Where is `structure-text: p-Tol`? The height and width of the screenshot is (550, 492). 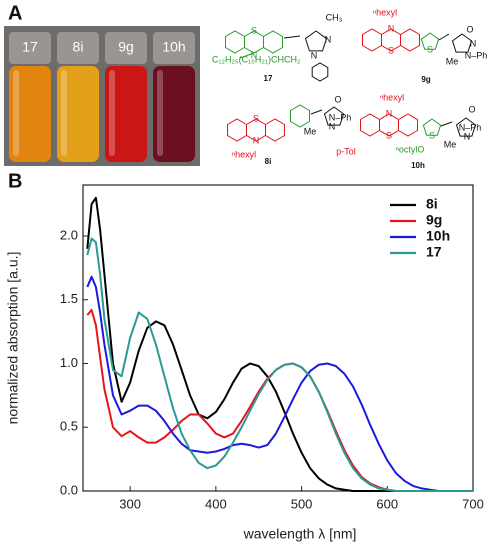 structure-text: p-Tol is located at coordinates (346, 151).